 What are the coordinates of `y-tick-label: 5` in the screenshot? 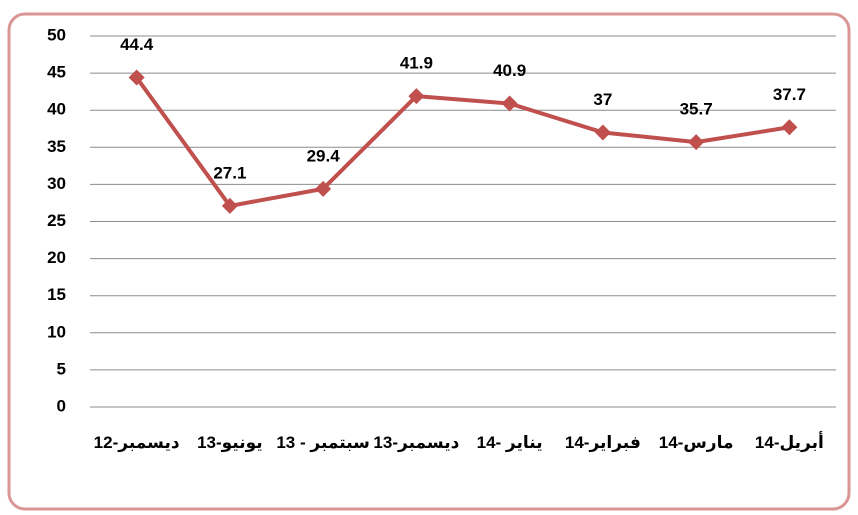 It's located at (61, 368).